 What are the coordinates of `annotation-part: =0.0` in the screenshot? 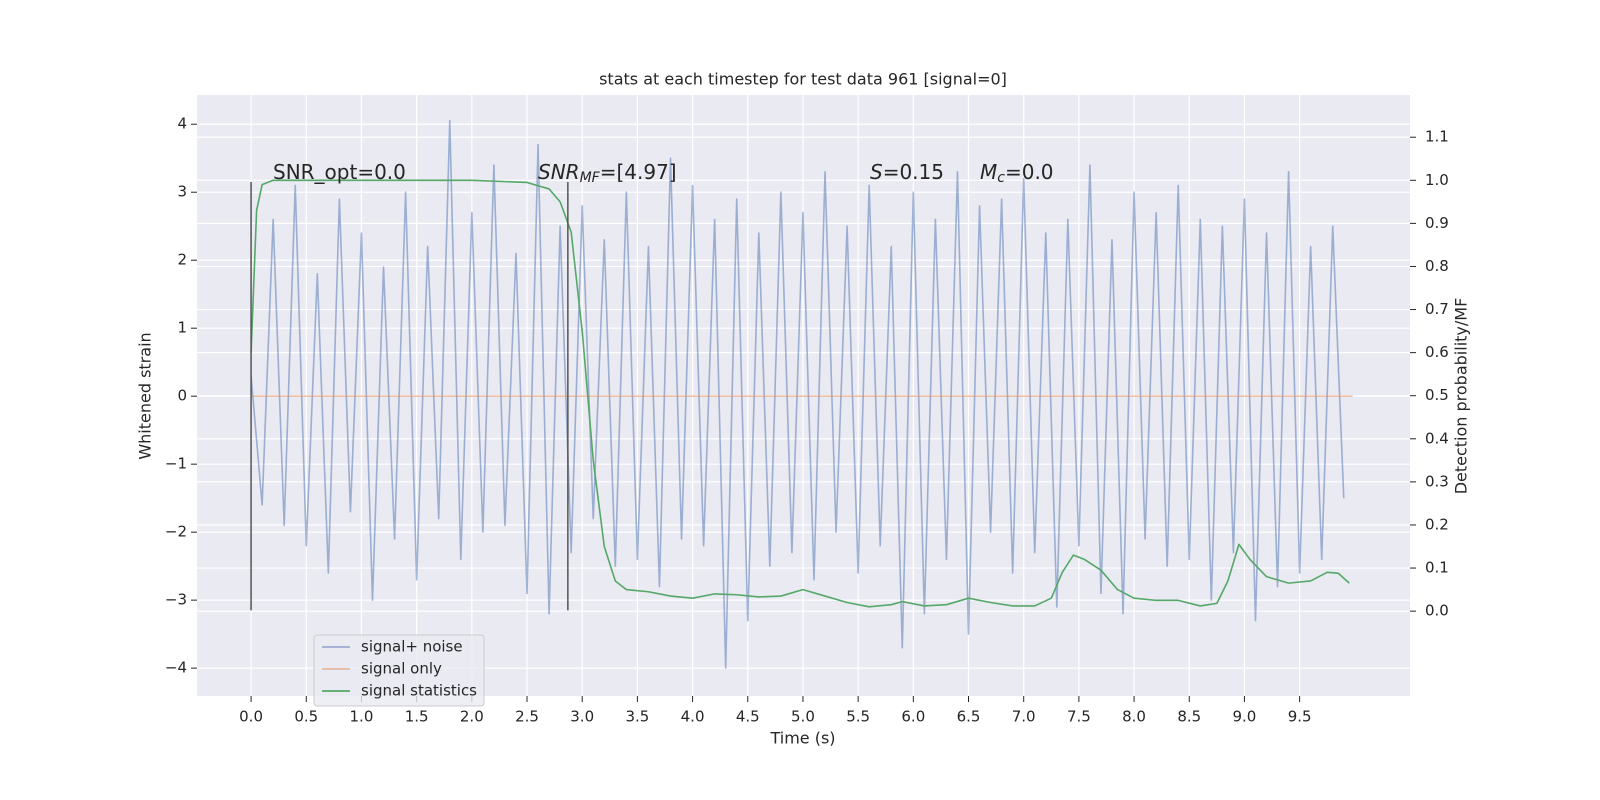 It's located at (1029, 172).